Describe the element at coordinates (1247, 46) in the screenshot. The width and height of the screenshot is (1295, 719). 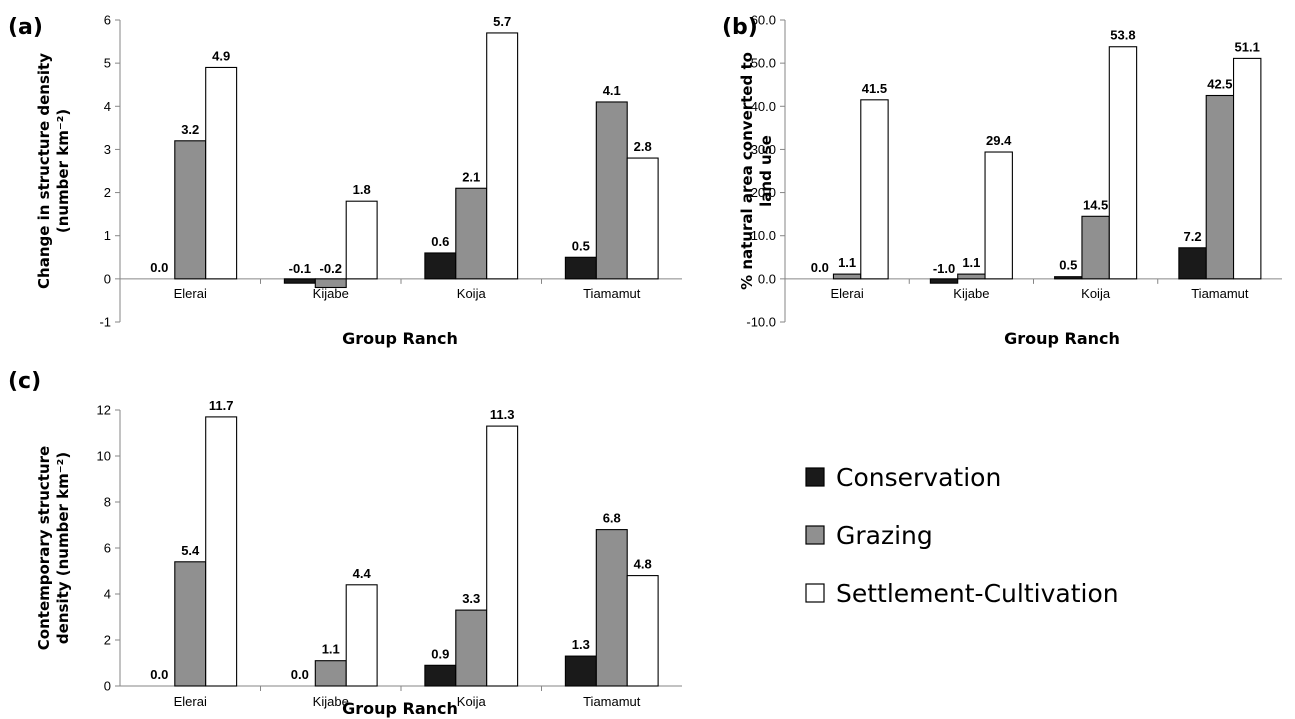
I see `data-label: 51.1` at that location.